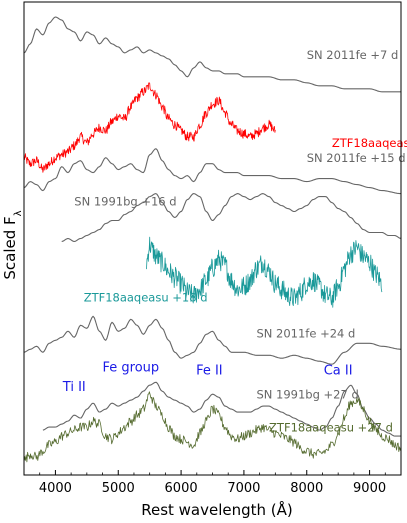 The height and width of the screenshot is (523, 407). Describe the element at coordinates (18, 213) in the screenshot. I see `y-axis-label-subscript: λ` at that location.